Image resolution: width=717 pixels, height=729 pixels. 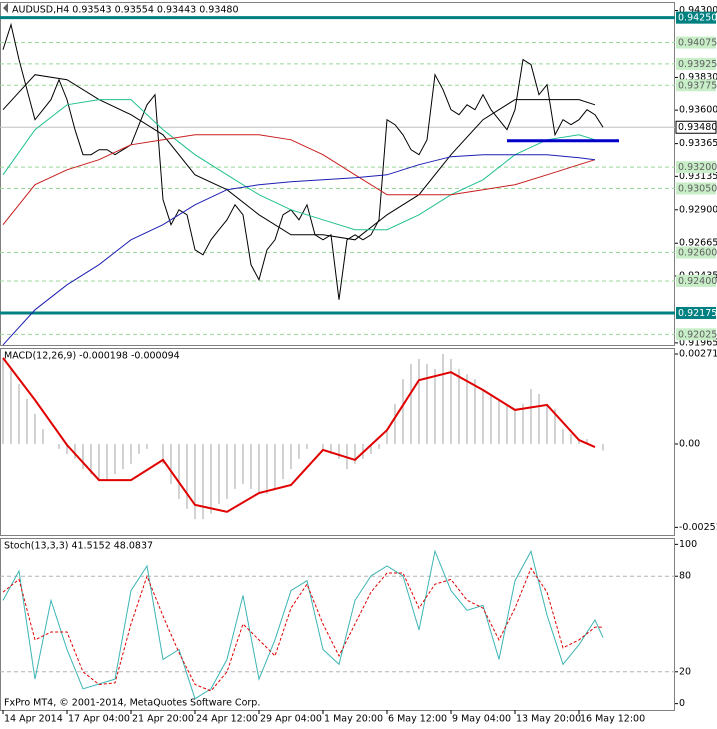 I want to click on x-tick-label: 9 May 04:00, so click(x=481, y=719).